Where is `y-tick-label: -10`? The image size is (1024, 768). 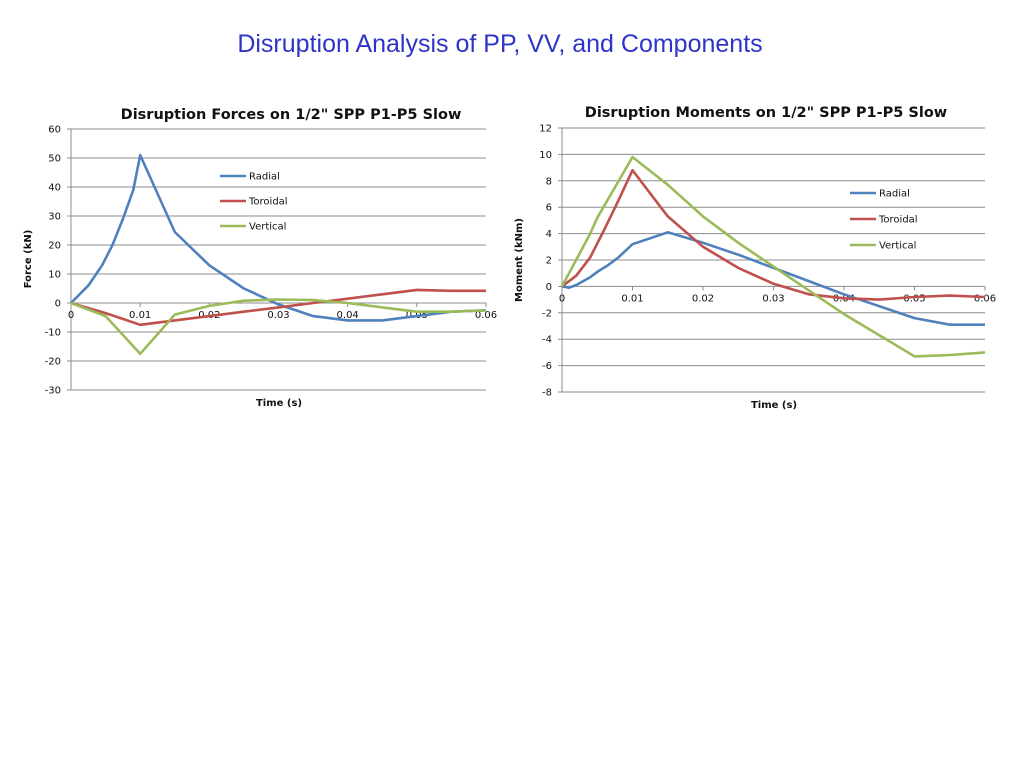 y-tick-label: -10 is located at coordinates (53, 333).